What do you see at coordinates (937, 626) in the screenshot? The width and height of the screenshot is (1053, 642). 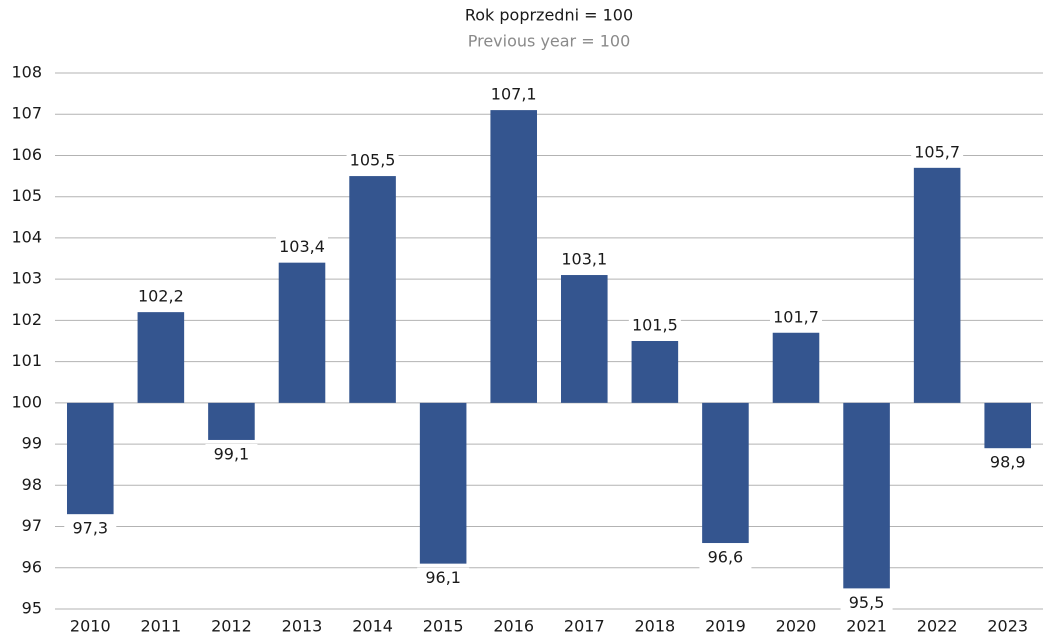 I see `x-tick-label: 2022` at bounding box center [937, 626].